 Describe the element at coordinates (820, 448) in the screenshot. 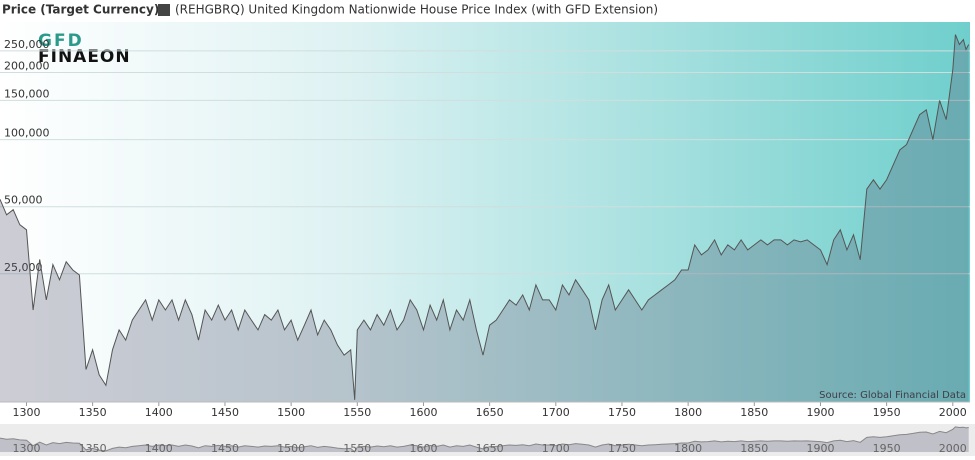

I see `navigator-label: 1900` at that location.